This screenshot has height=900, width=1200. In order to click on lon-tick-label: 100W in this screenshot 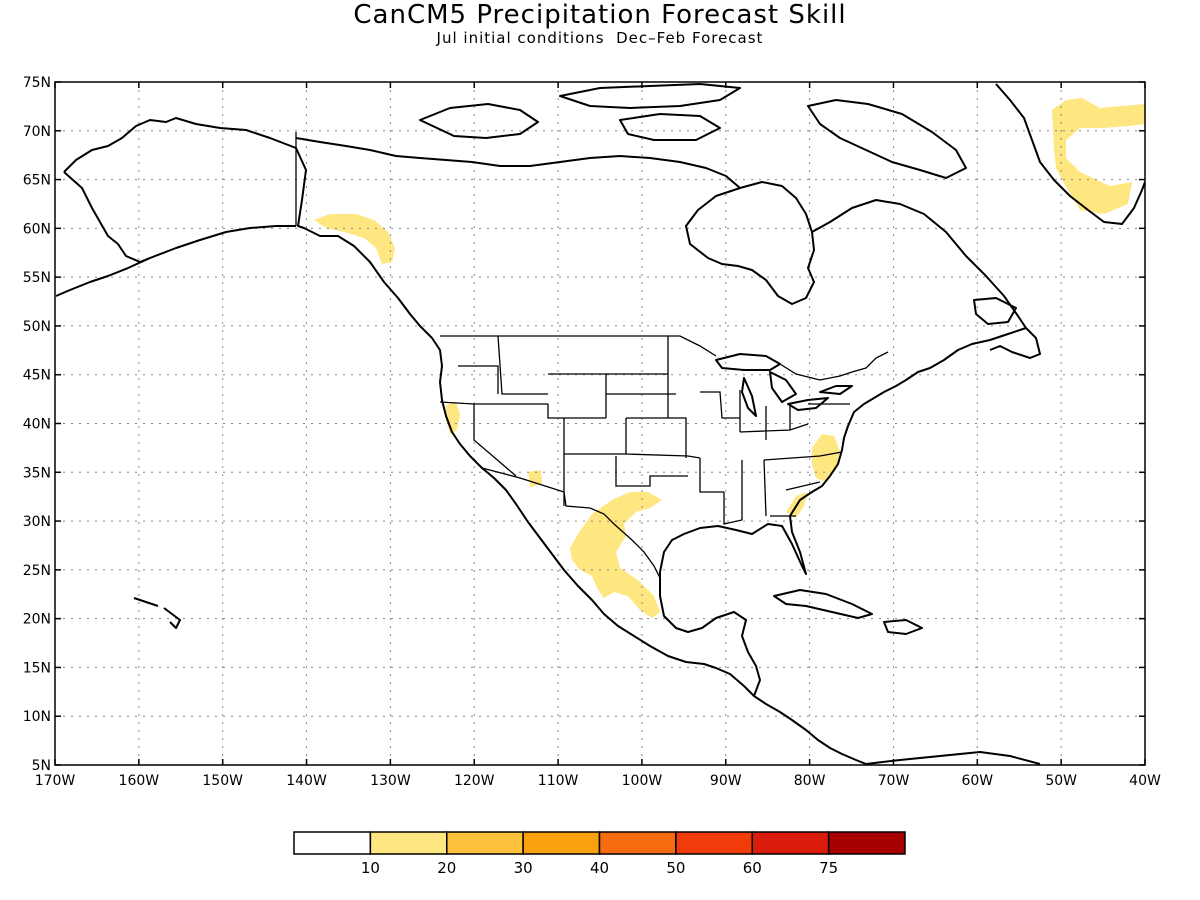, I will do `click(642, 781)`.